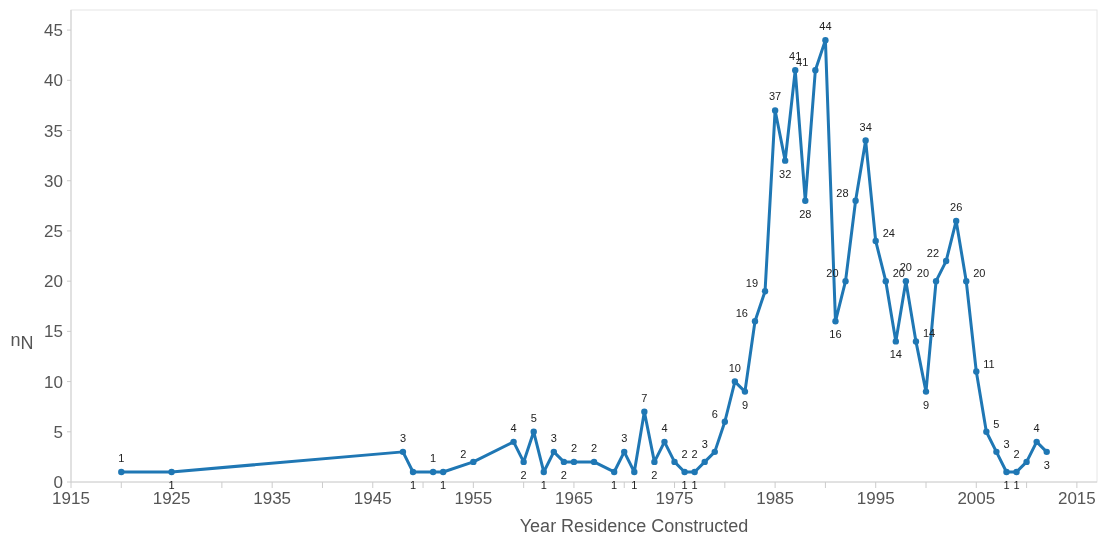  I want to click on x-tick-label: 1985, so click(775, 498).